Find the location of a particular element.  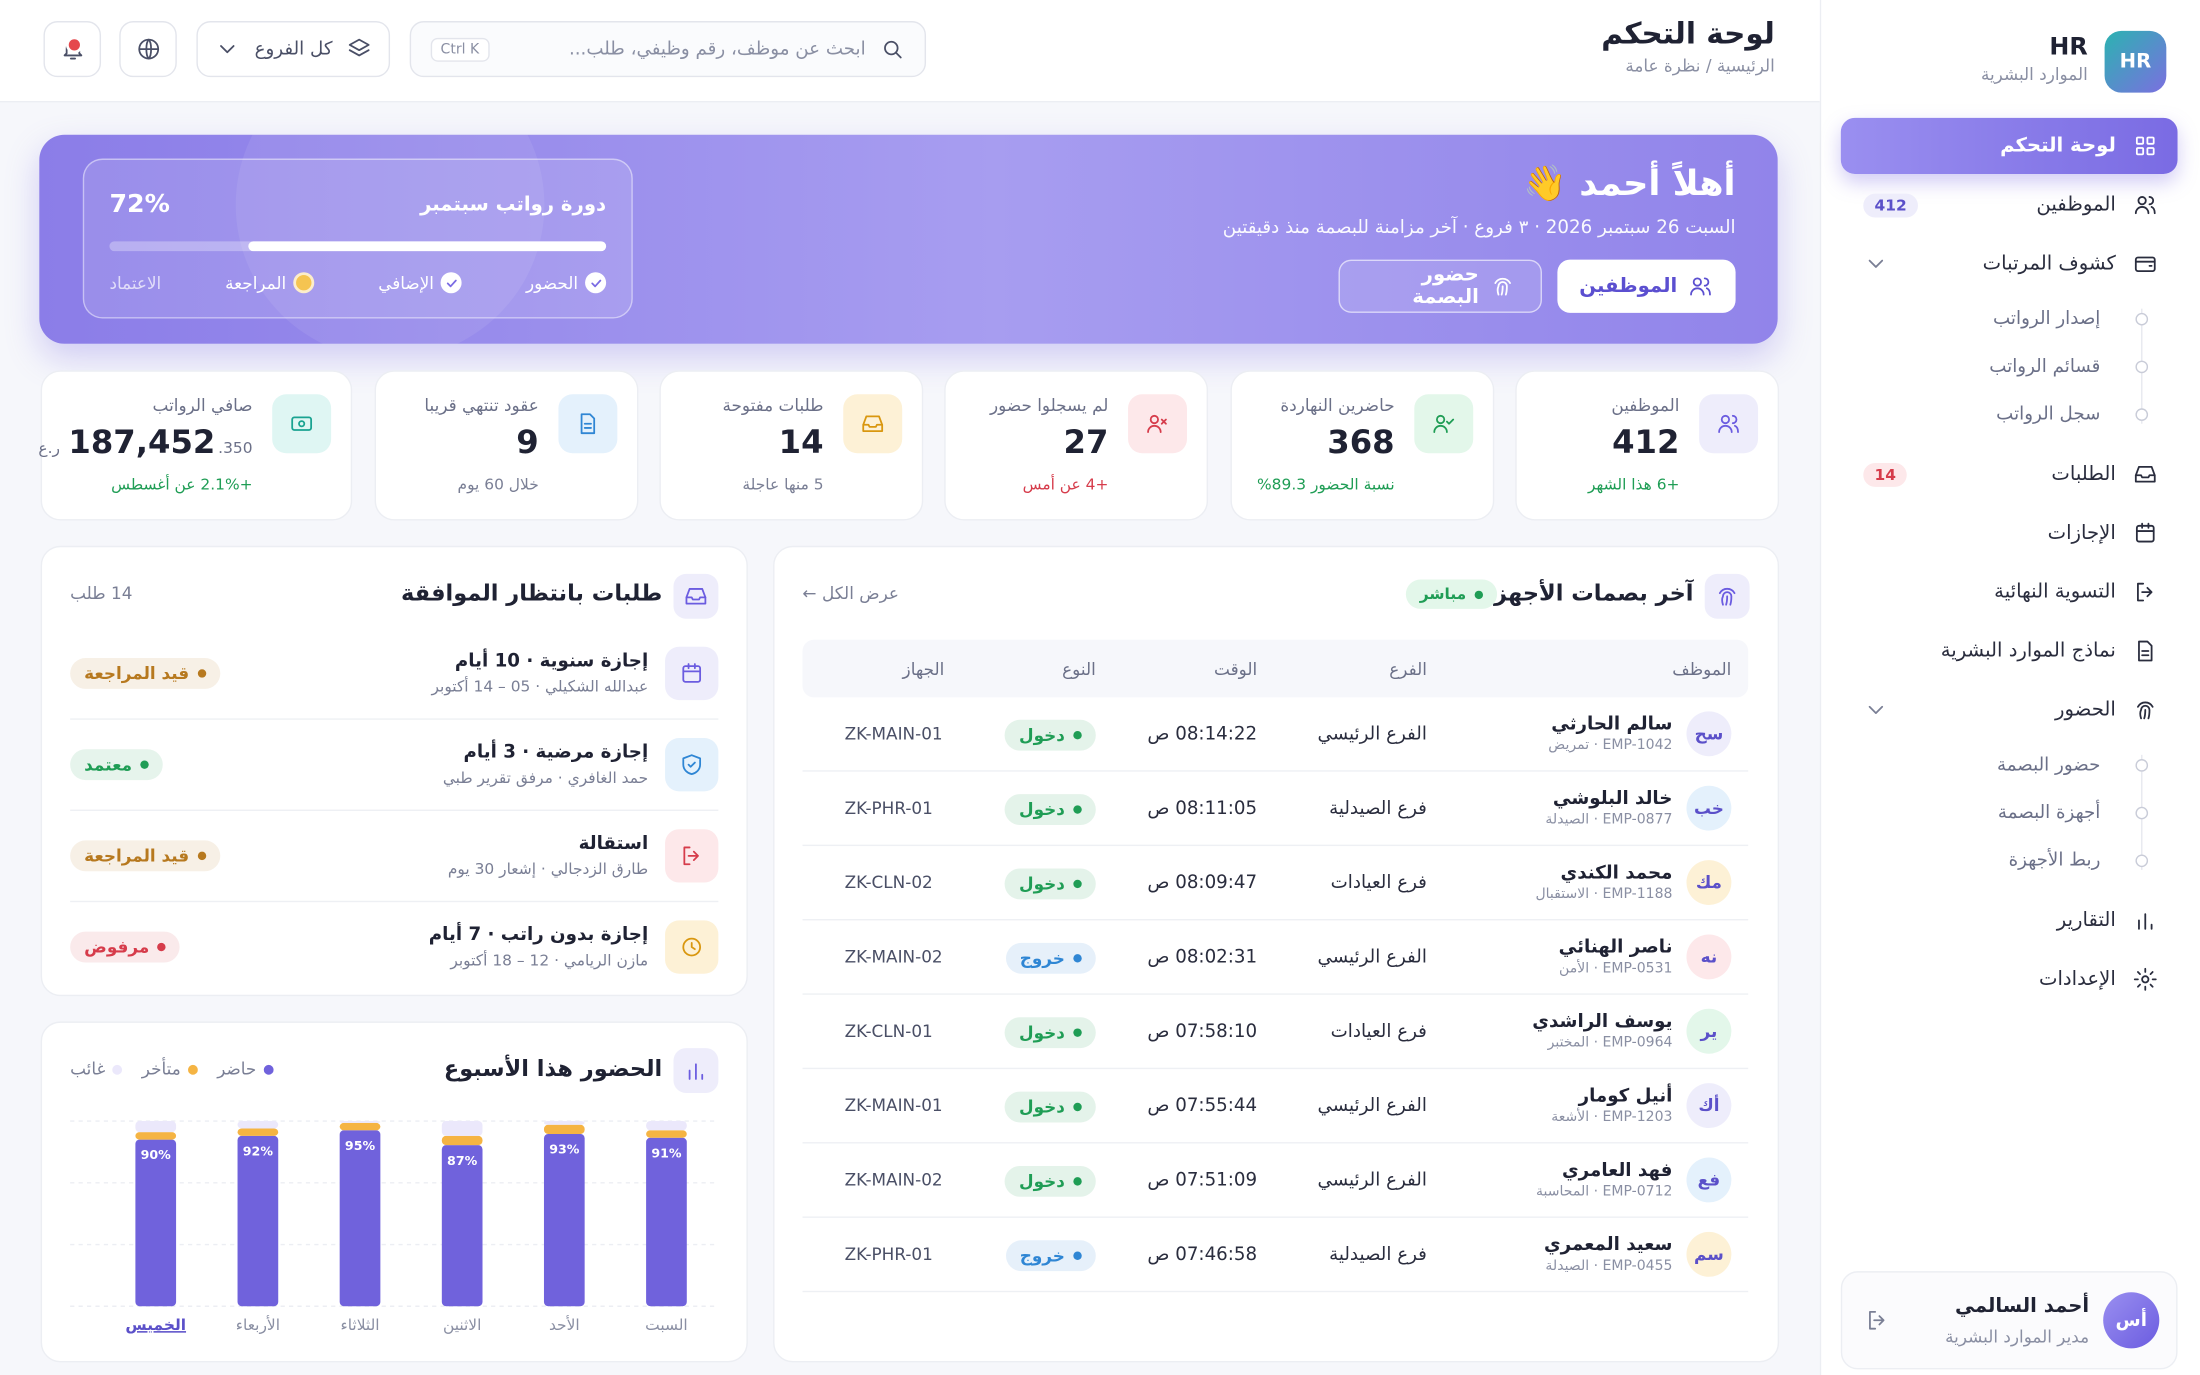

request-title: إجازة بدون راتب · 7 أيام is located at coordinates (538, 935).